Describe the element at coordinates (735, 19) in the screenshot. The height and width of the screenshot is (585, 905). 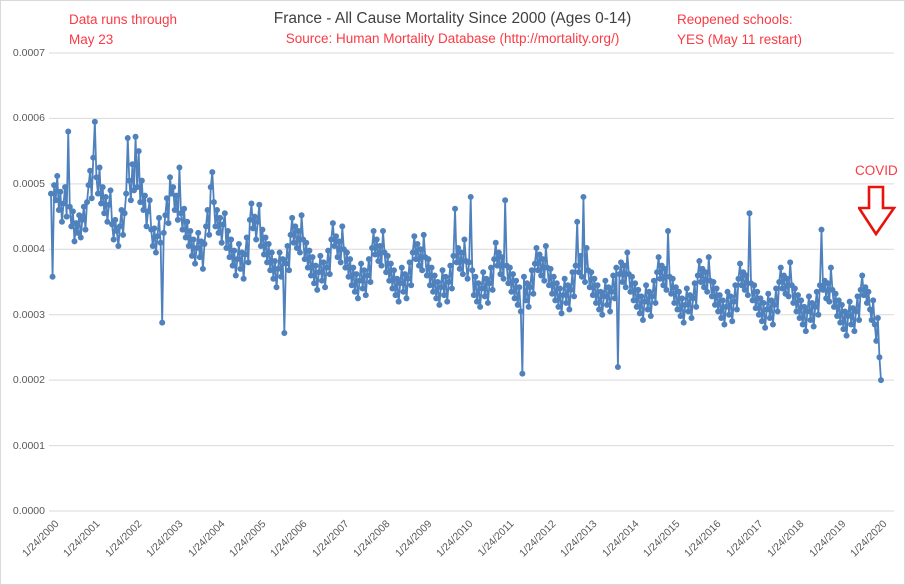
I see `annotation-reopened-line1: Reopened schools:` at that location.